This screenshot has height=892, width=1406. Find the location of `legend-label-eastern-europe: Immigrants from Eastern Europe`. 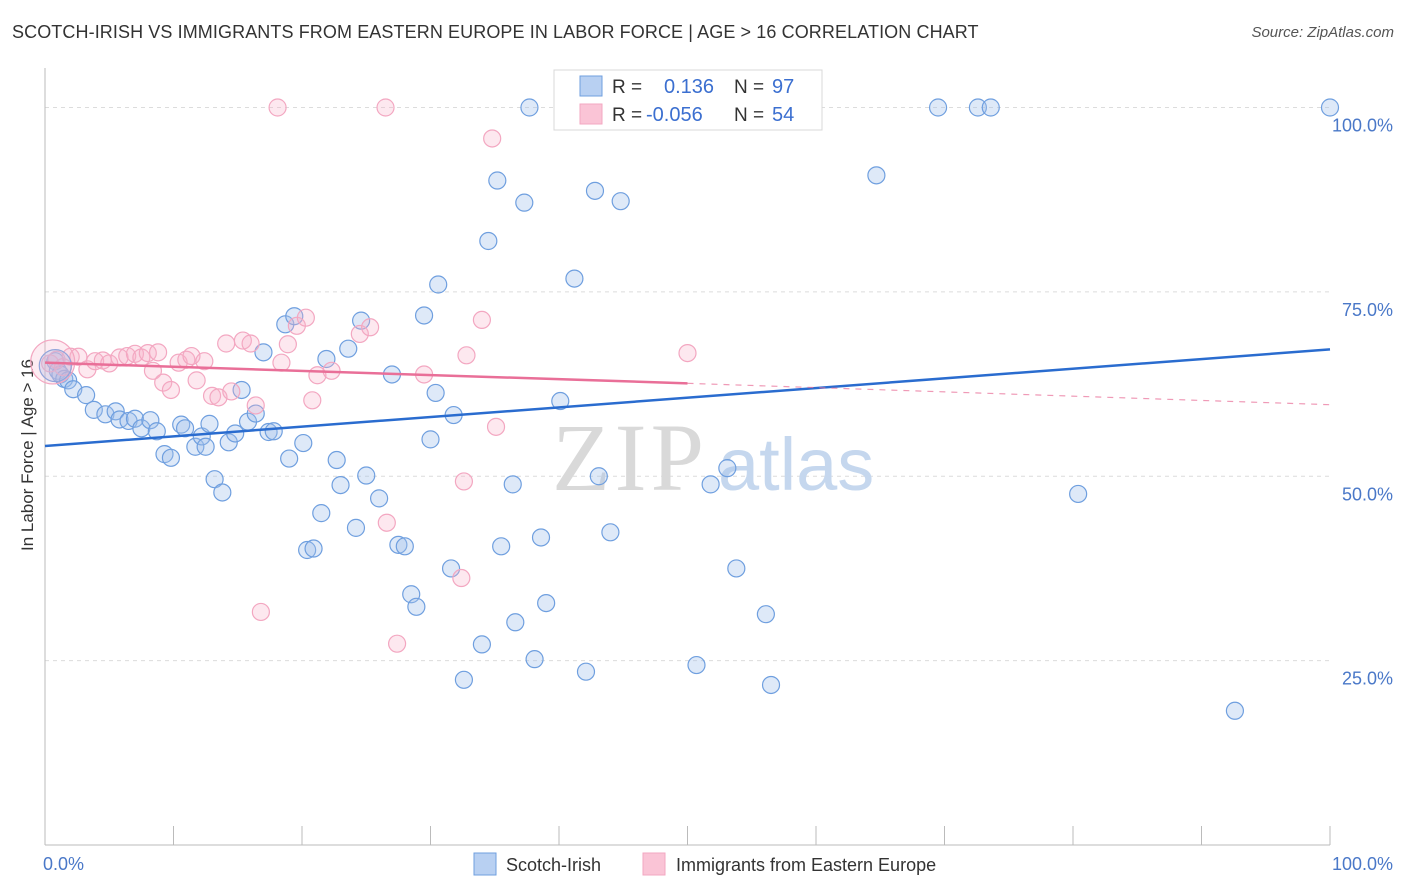

legend-label-eastern-europe: Immigrants from Eastern Europe is located at coordinates (806, 865).